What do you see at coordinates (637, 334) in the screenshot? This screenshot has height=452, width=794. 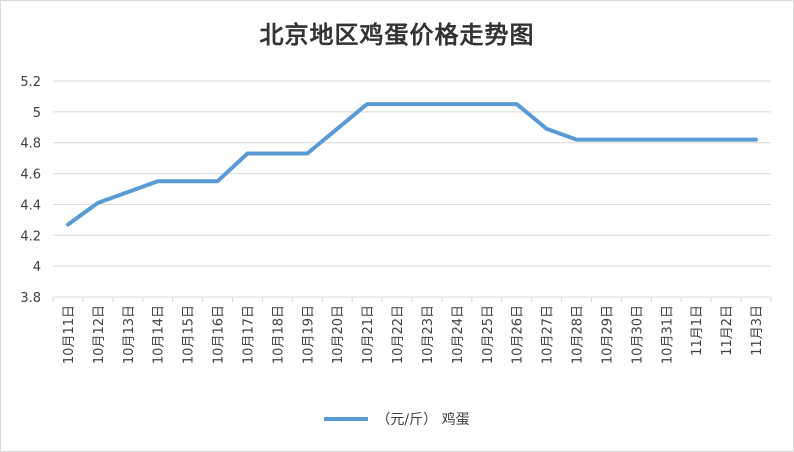 I see `x-tick-label: 10月30日` at bounding box center [637, 334].